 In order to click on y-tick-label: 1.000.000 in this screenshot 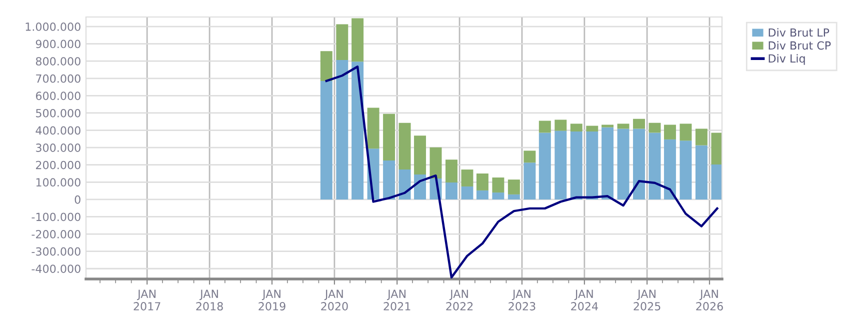, I will do `click(53, 26)`.